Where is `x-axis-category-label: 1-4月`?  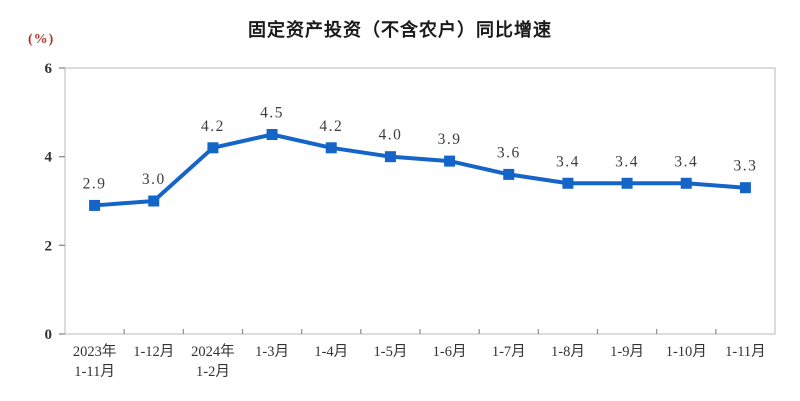 x-axis-category-label: 1-4月 is located at coordinates (331, 352).